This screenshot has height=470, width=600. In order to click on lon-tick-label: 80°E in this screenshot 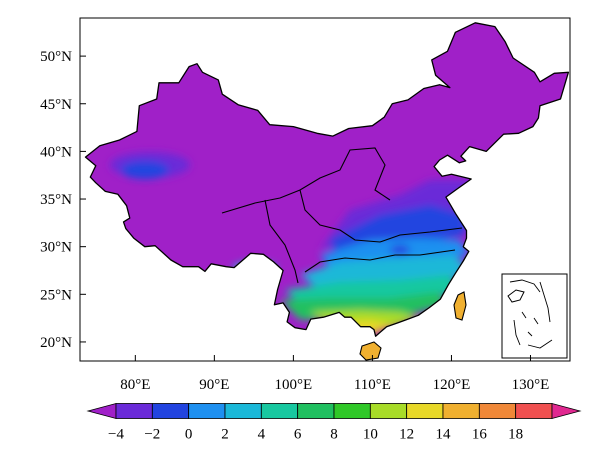, I will do `click(135, 385)`.